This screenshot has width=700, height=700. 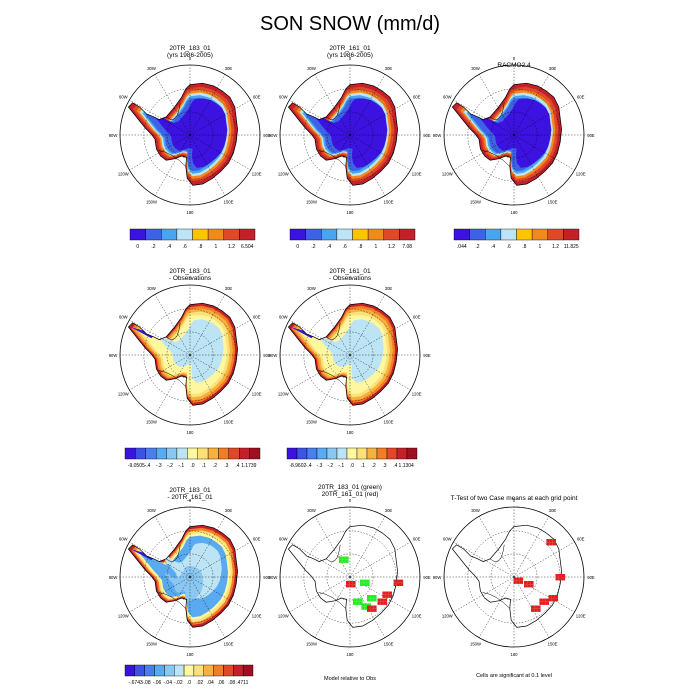 I want to click on panel-title-line: - Observations, so click(x=190, y=278).